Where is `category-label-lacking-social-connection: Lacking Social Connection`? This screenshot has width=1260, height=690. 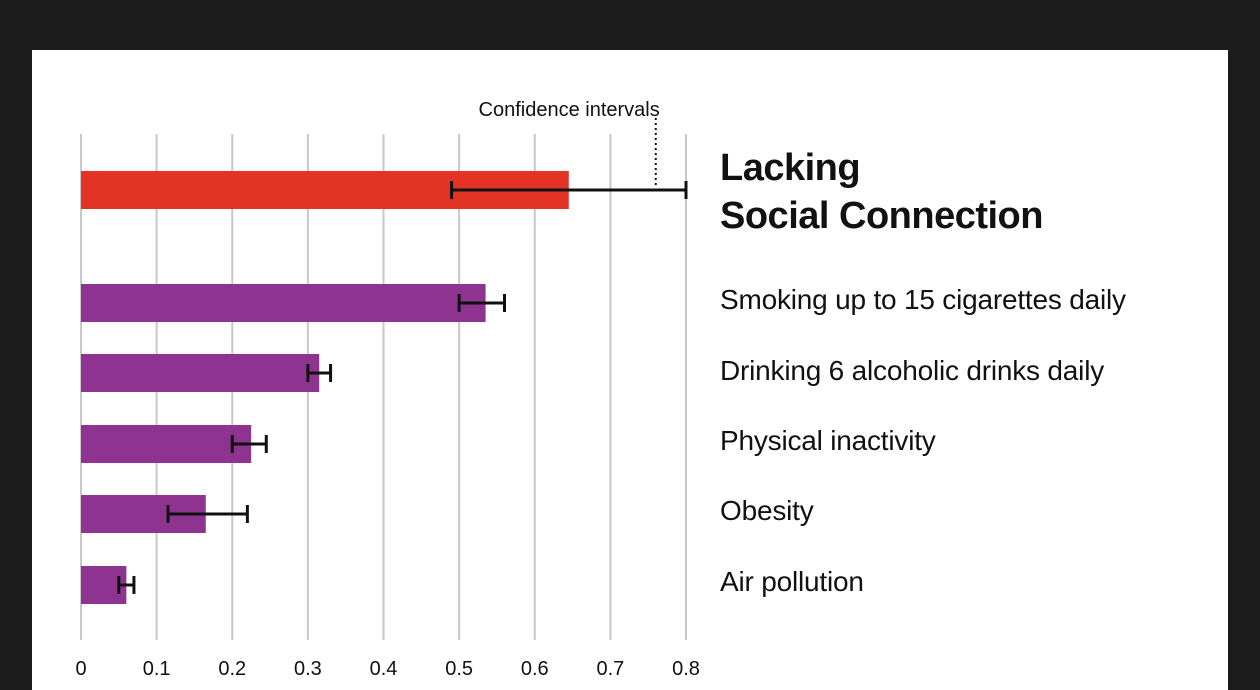 category-label-lacking-social-connection: Lacking Social Connection is located at coordinates (881, 192).